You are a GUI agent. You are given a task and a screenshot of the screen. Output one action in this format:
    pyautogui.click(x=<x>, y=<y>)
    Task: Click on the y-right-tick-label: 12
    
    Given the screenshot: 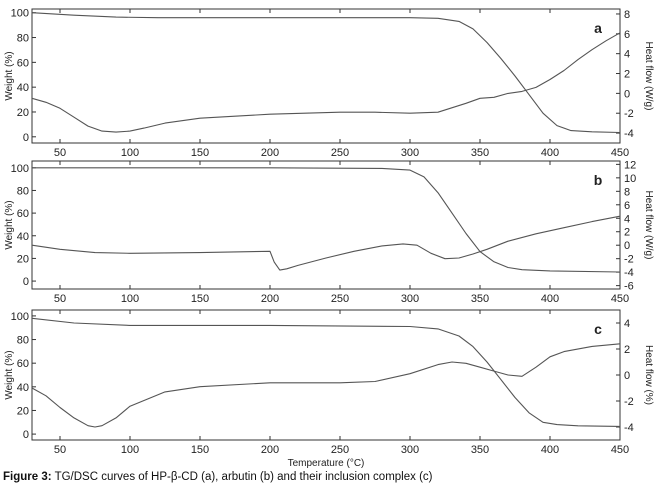 What is the action you would take?
    pyautogui.click(x=630, y=165)
    